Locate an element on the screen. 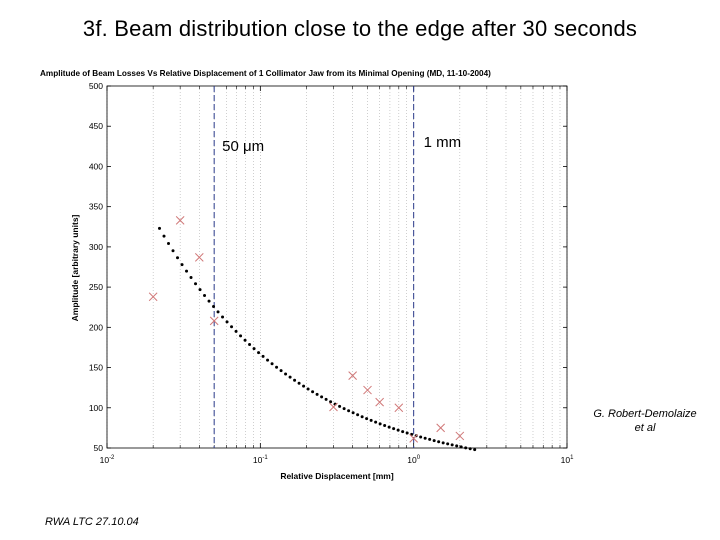  reference-label: 1 mm is located at coordinates (443, 142).